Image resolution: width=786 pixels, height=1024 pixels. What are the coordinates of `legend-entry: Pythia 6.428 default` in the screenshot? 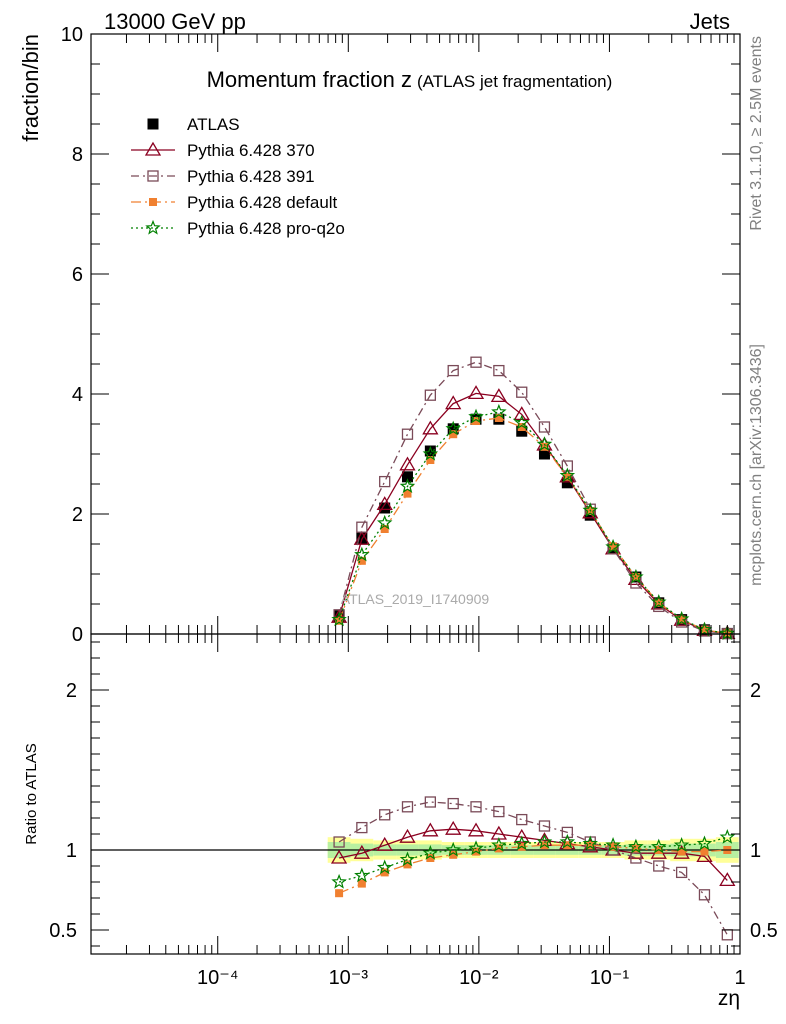 It's located at (234, 202).